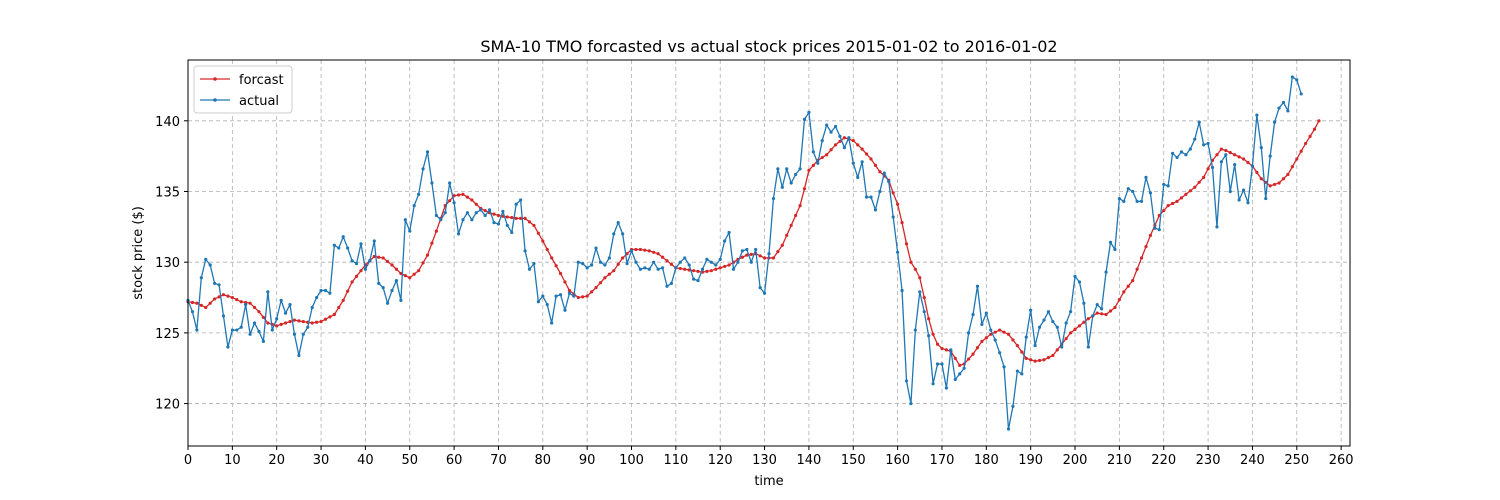 The height and width of the screenshot is (500, 1500). I want to click on x-tick-label: 120, so click(720, 460).